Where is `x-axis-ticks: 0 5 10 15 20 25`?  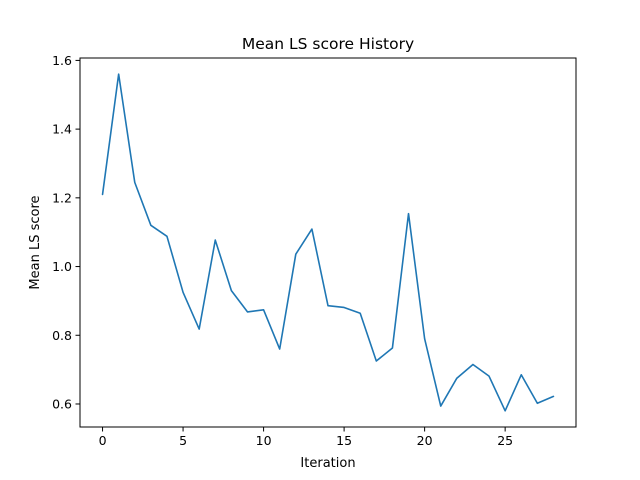
x-axis-ticks: 0 5 10 15 20 25 is located at coordinates (306, 437).